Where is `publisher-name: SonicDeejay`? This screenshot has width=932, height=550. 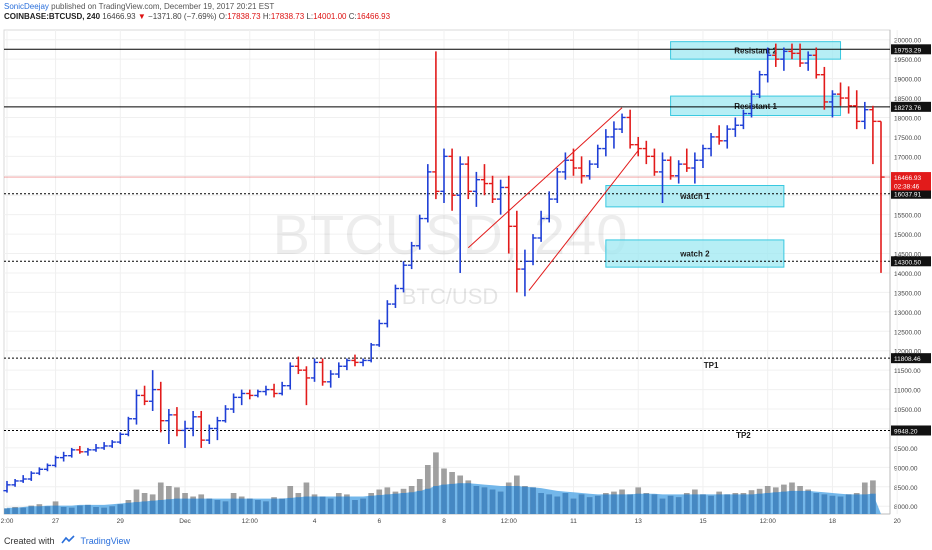
publisher-name: SonicDeejay is located at coordinates (26, 6).